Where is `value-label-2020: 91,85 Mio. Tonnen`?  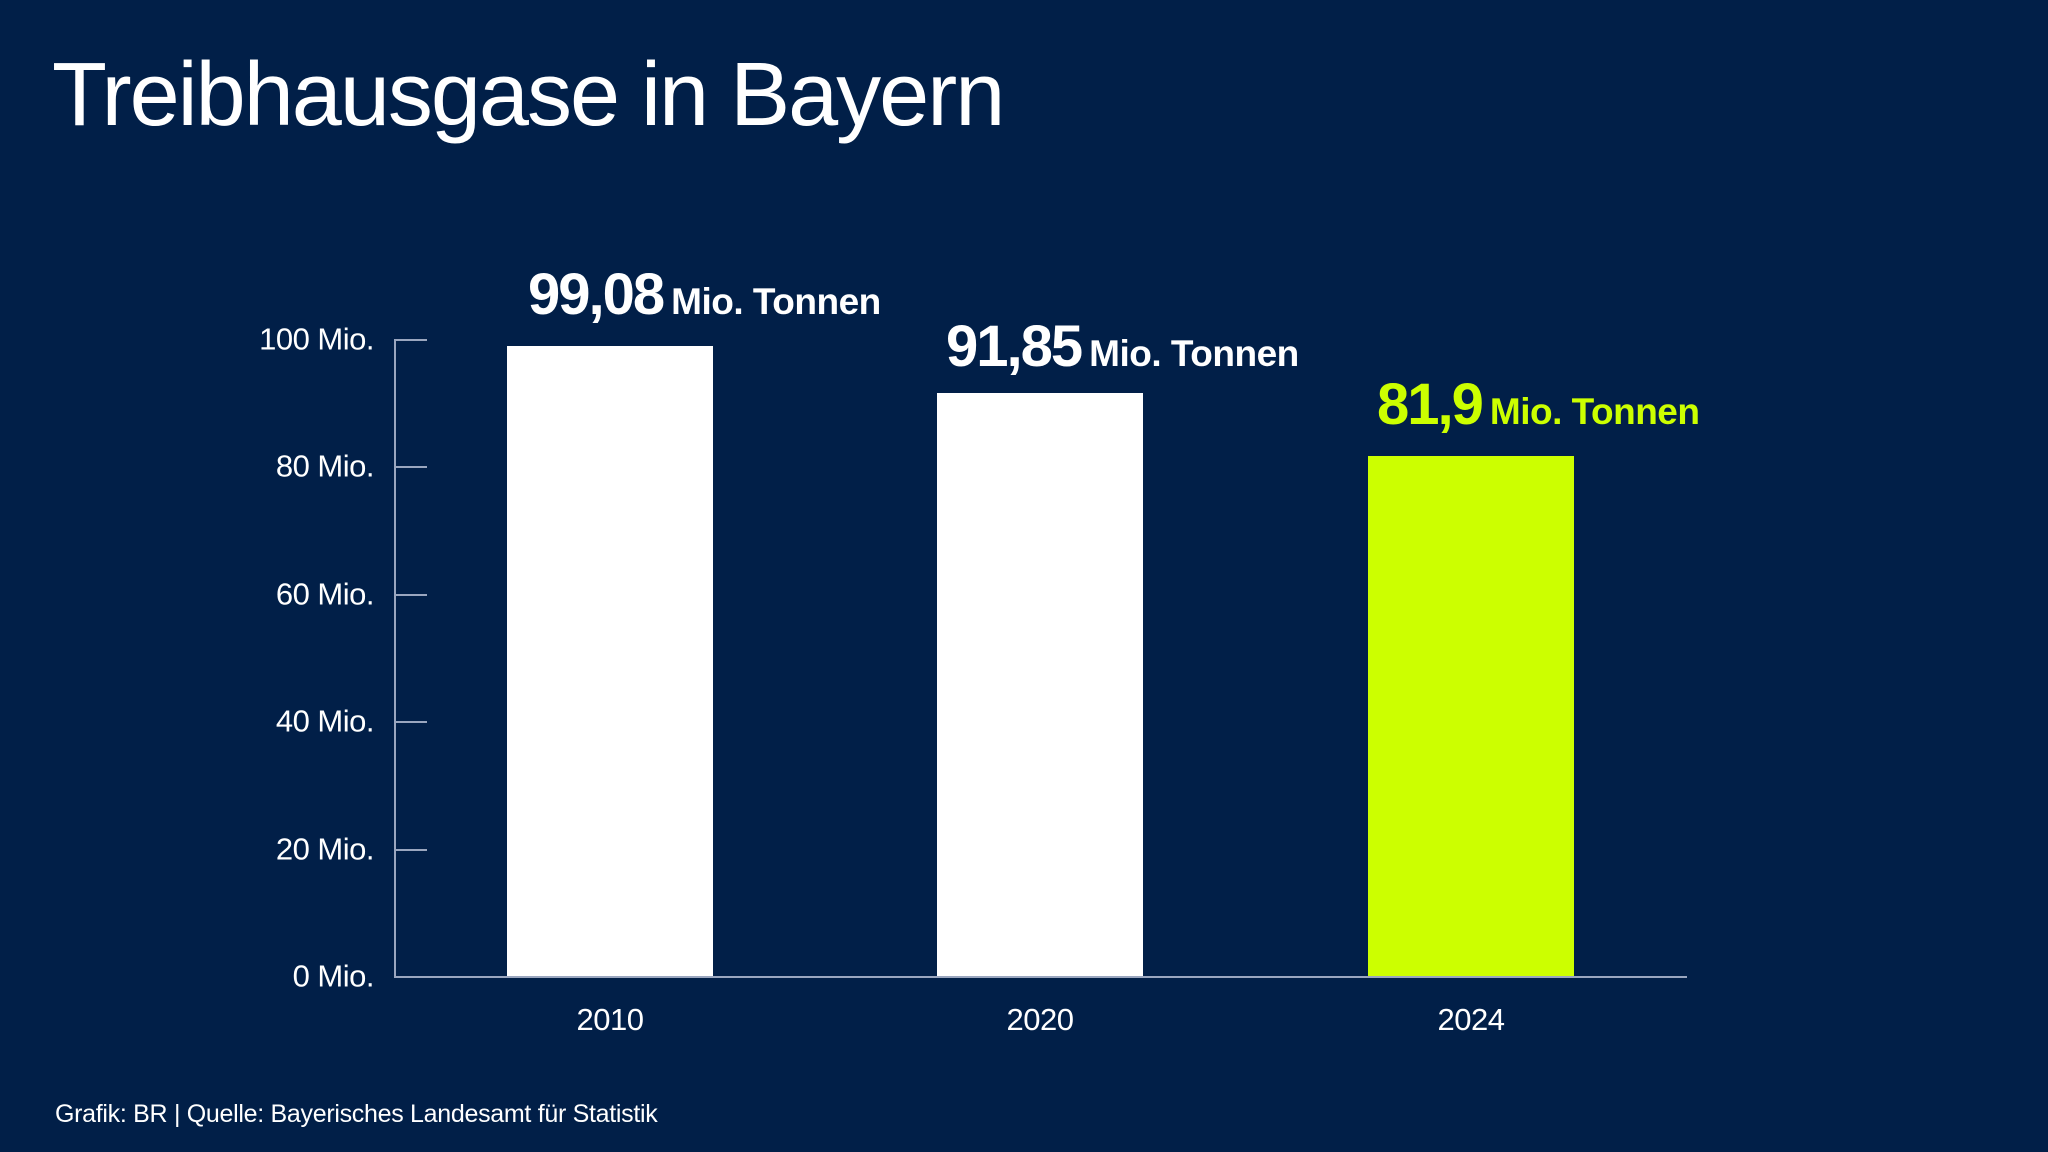 value-label-2020: 91,85 Mio. Tonnen is located at coordinates (1122, 347).